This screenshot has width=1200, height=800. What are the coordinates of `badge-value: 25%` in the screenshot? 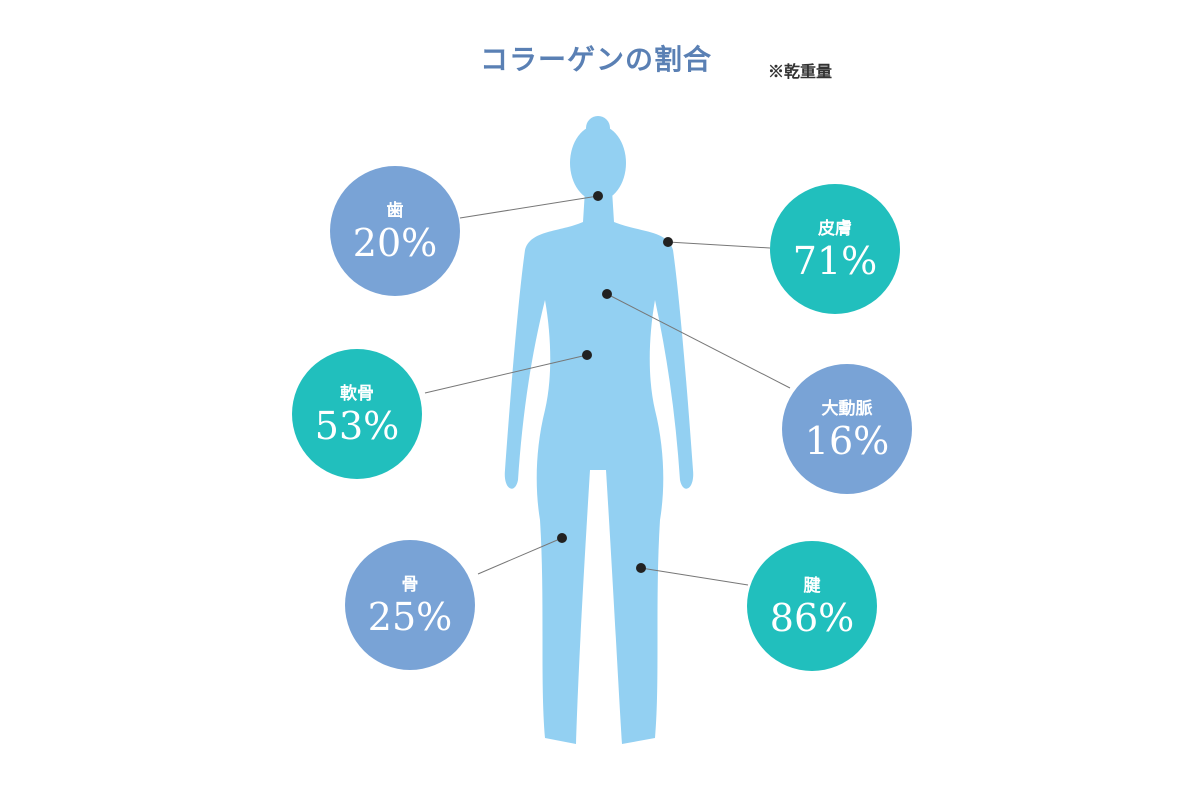 It's located at (410, 617).